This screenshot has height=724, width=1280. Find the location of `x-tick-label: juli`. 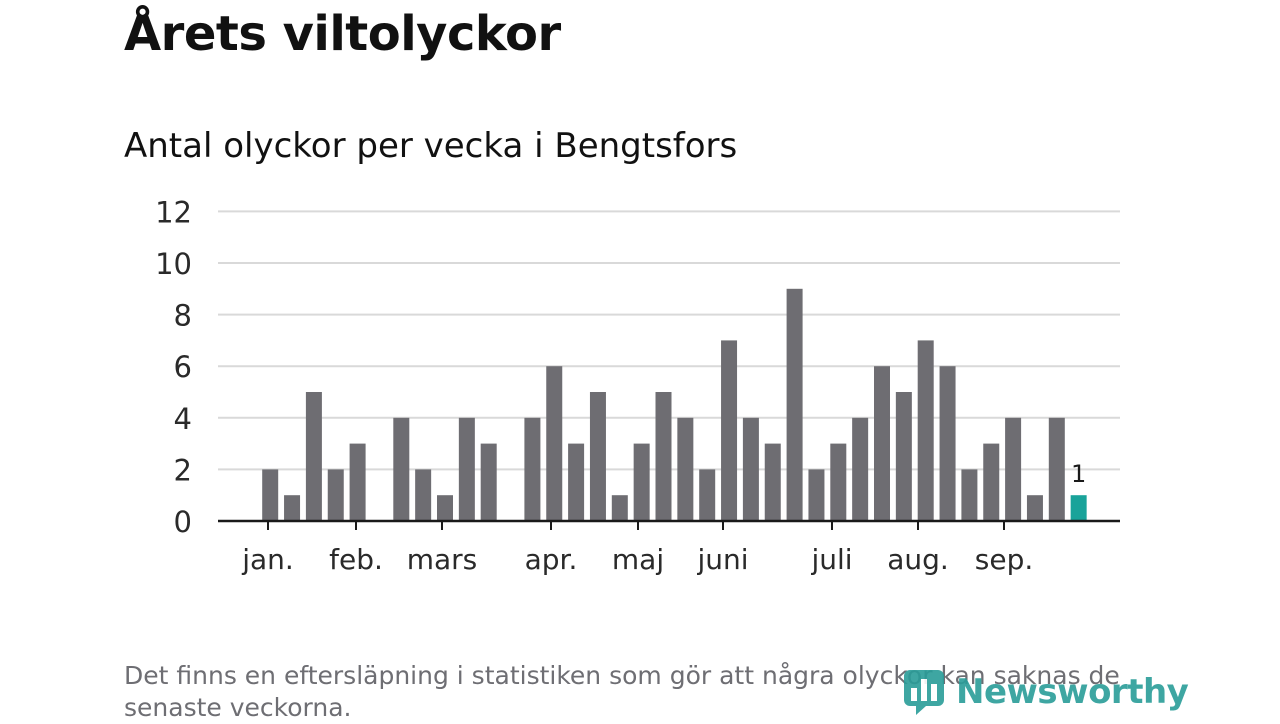

x-tick-label: juli is located at coordinates (831, 559).